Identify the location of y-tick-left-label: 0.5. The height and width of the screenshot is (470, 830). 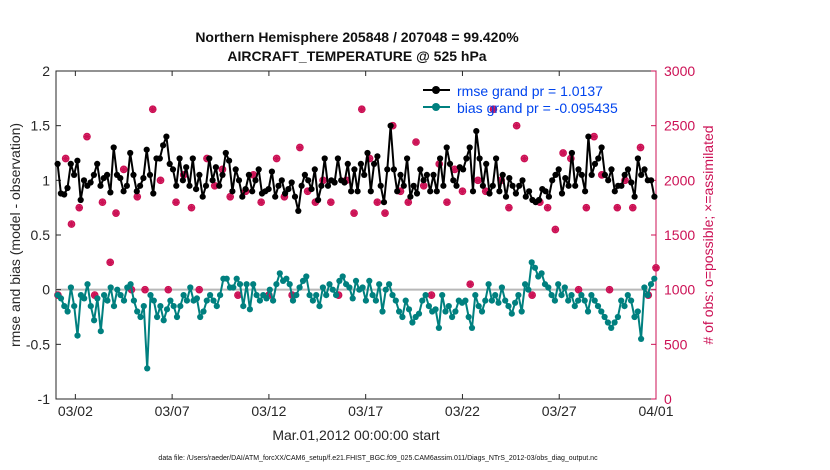
(41, 235).